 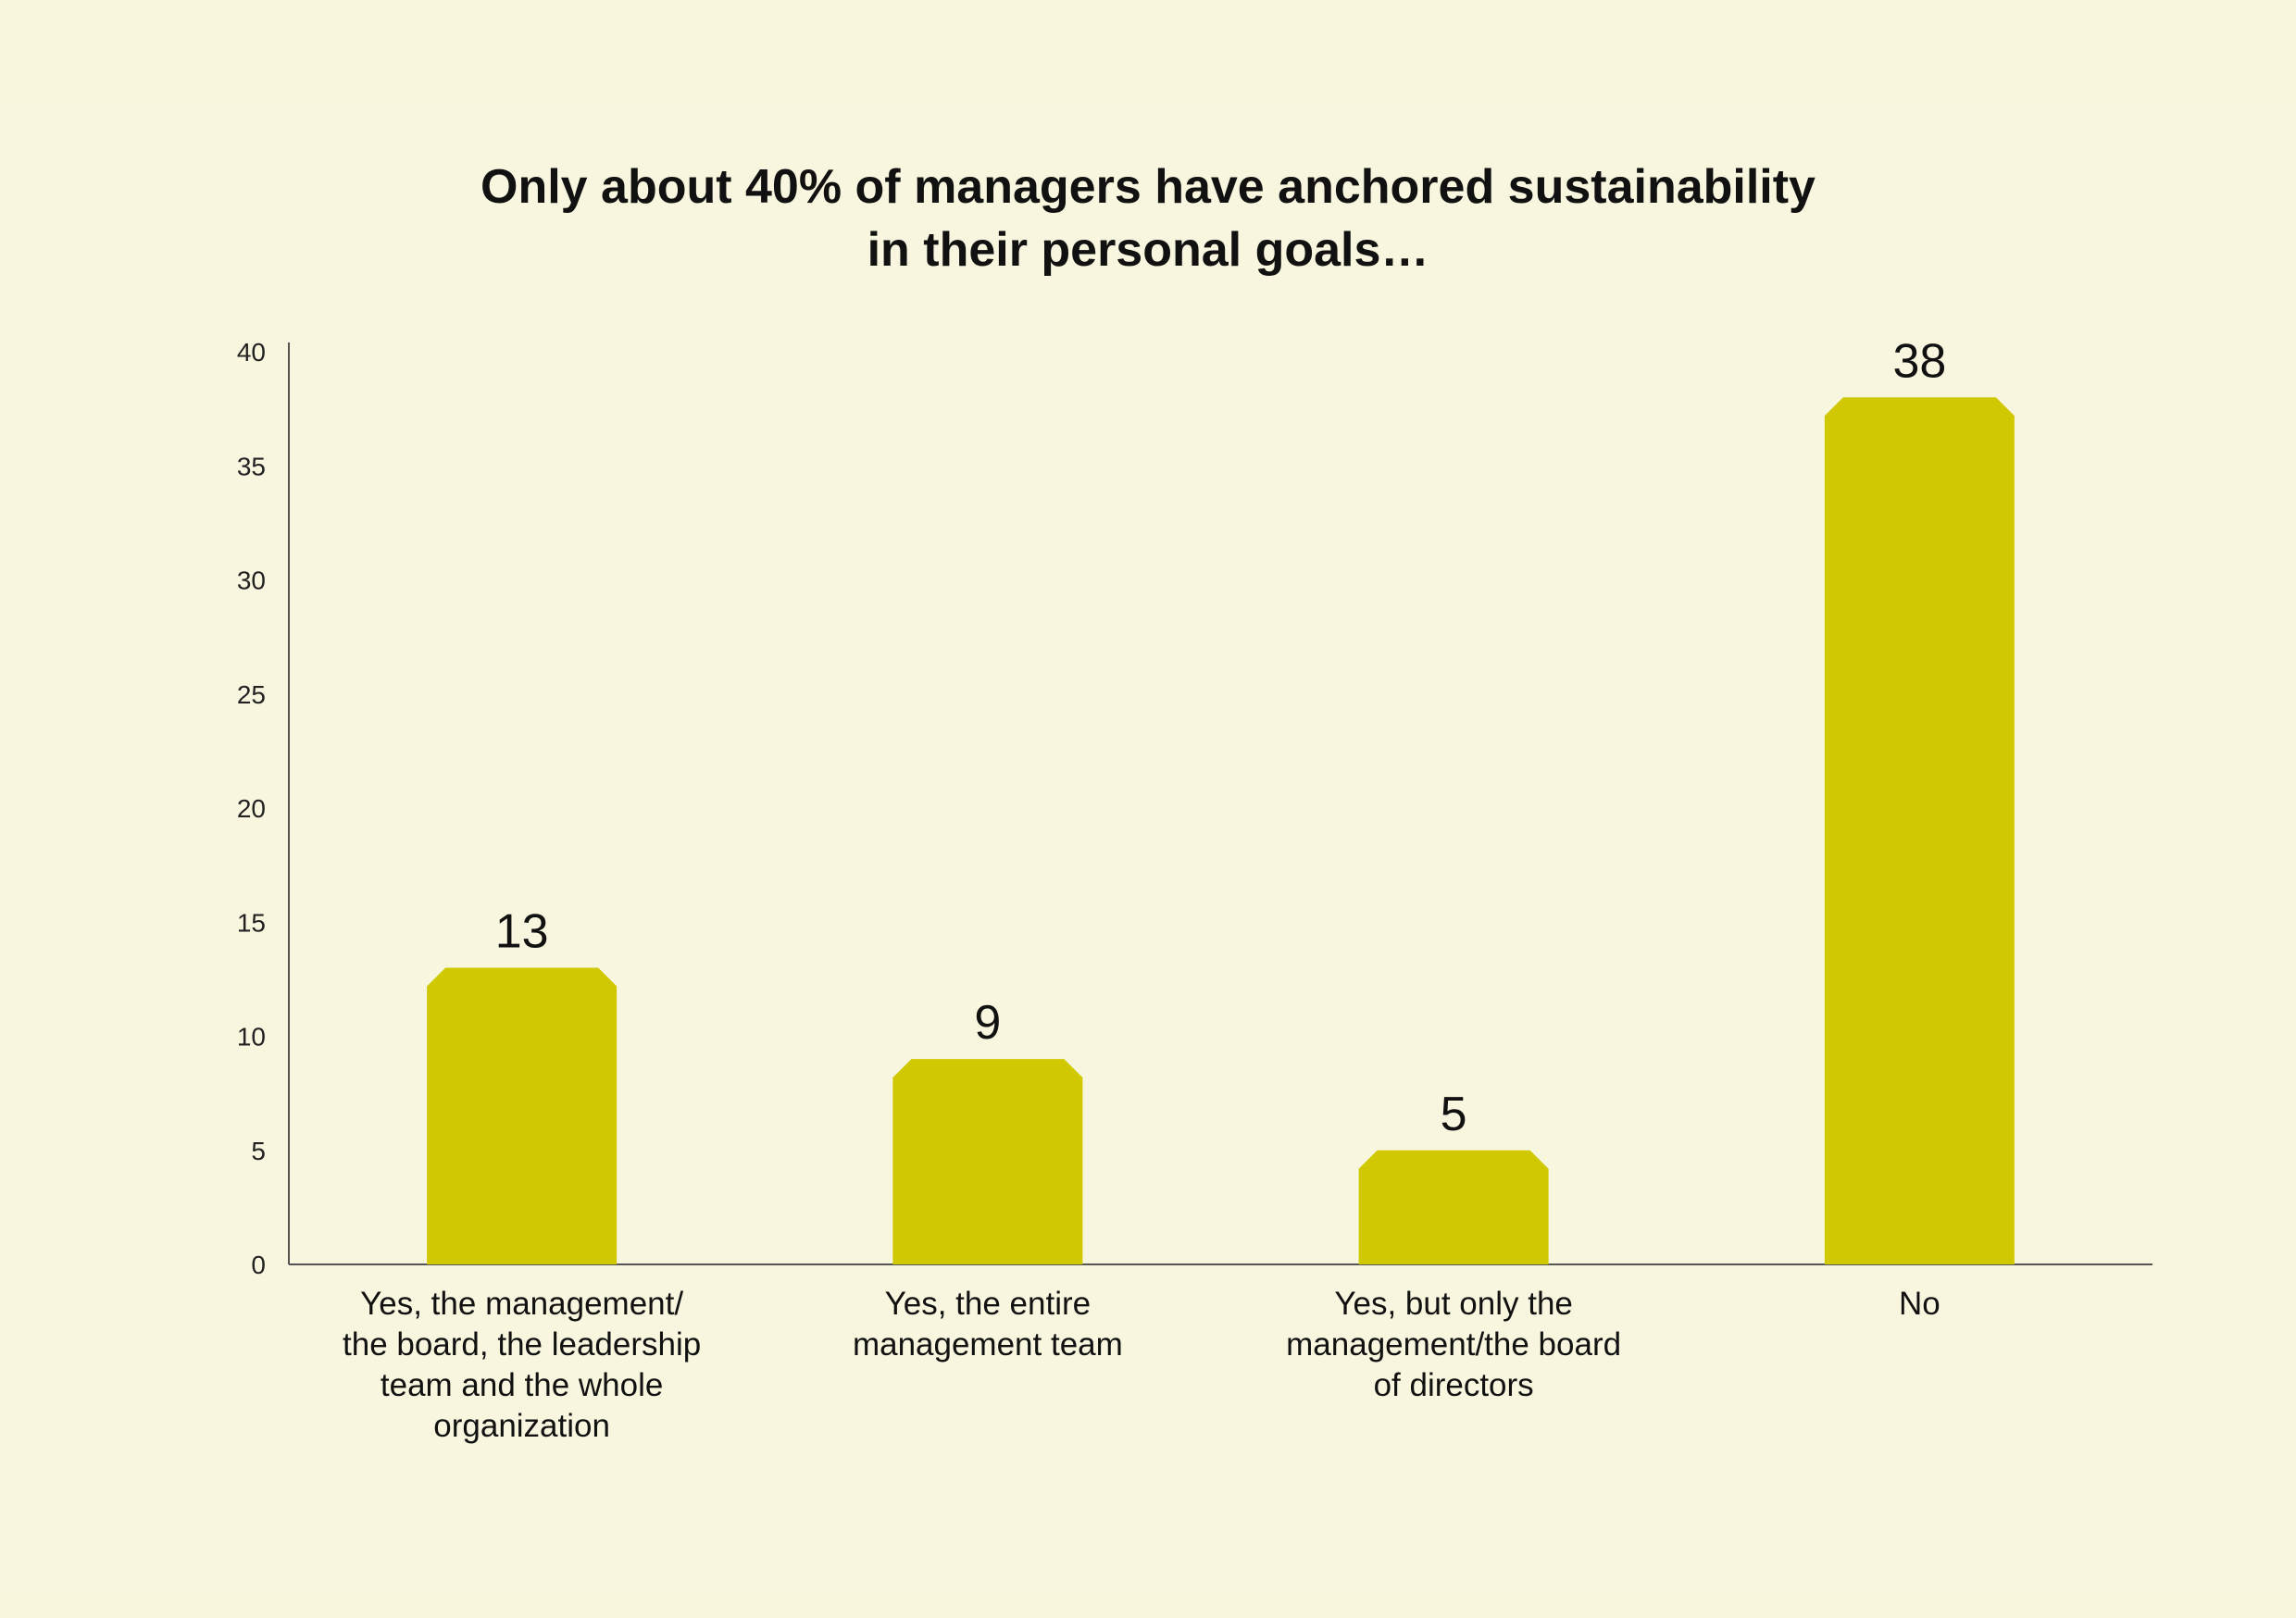 I want to click on y-tick-label: 35, so click(x=251, y=466).